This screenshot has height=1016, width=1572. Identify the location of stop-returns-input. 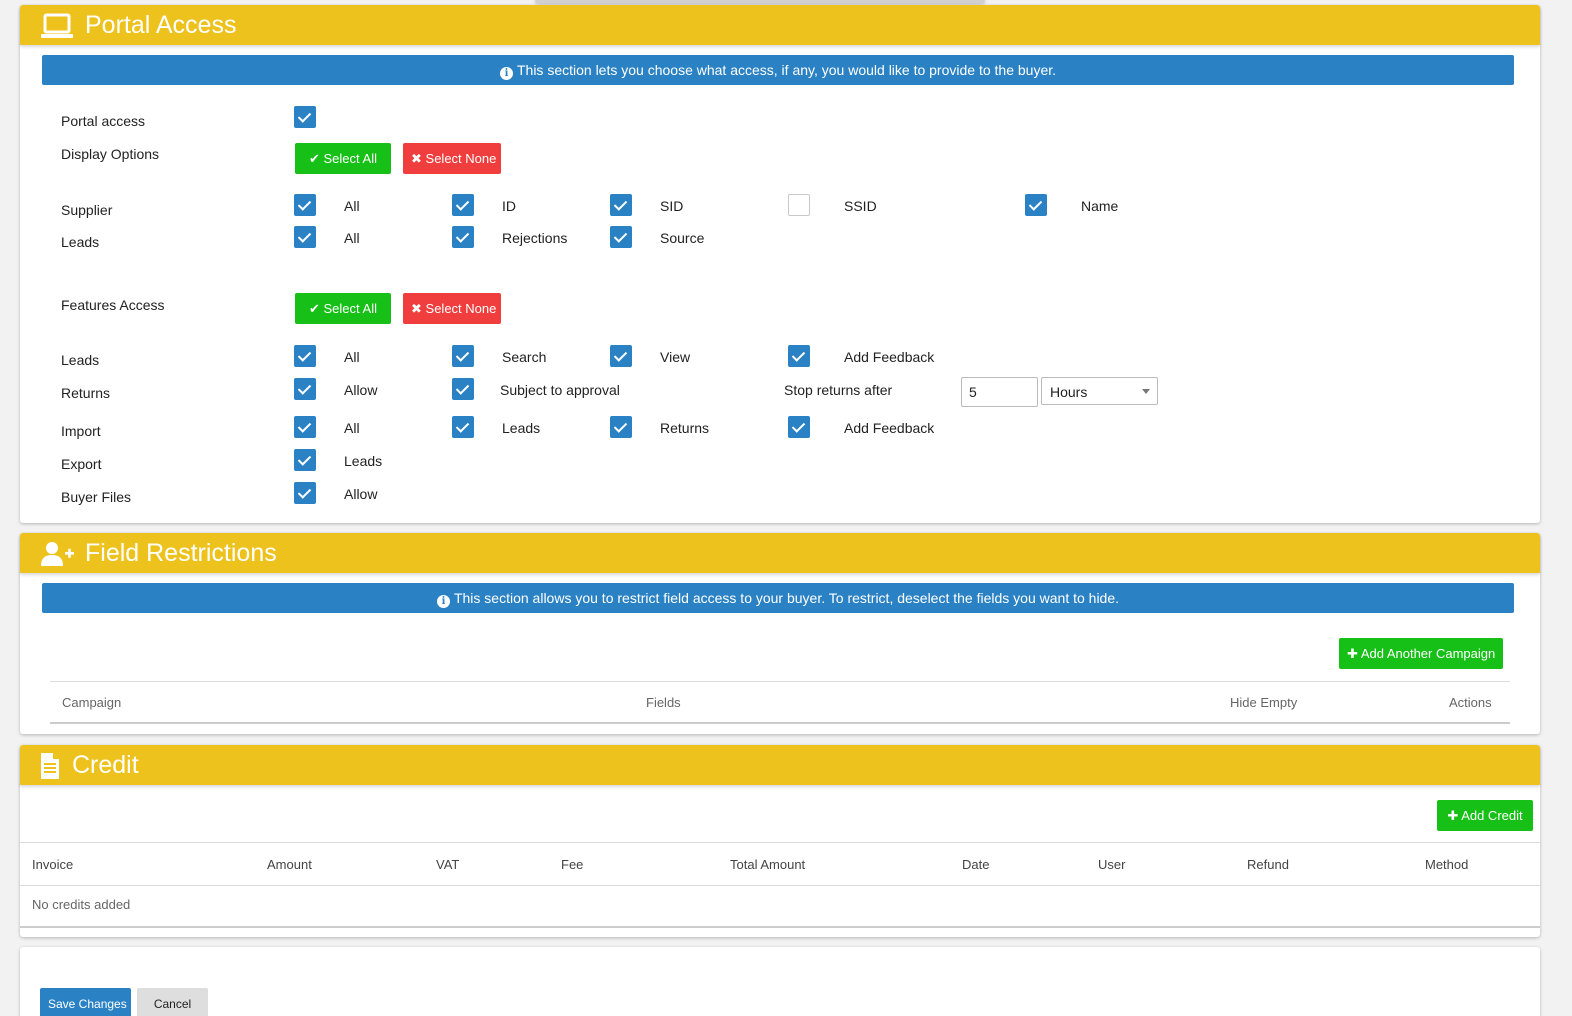
(999, 392).